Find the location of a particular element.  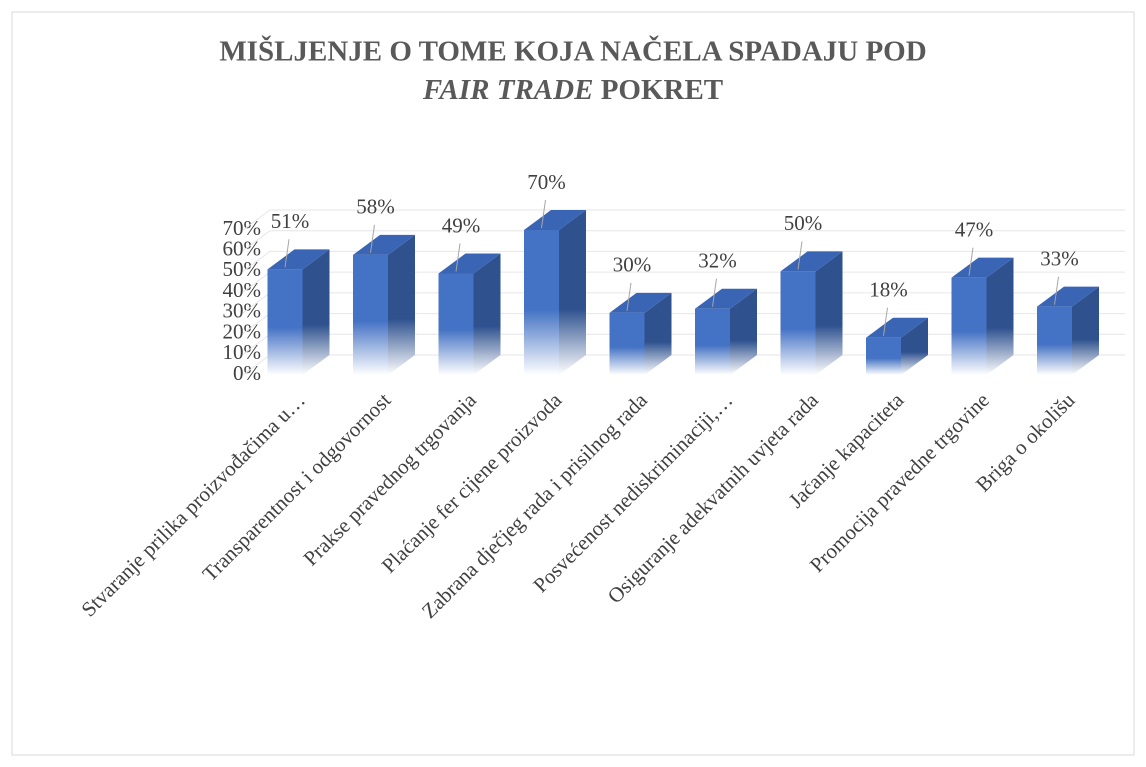

y-tick-label: 60% is located at coordinates (242, 249).